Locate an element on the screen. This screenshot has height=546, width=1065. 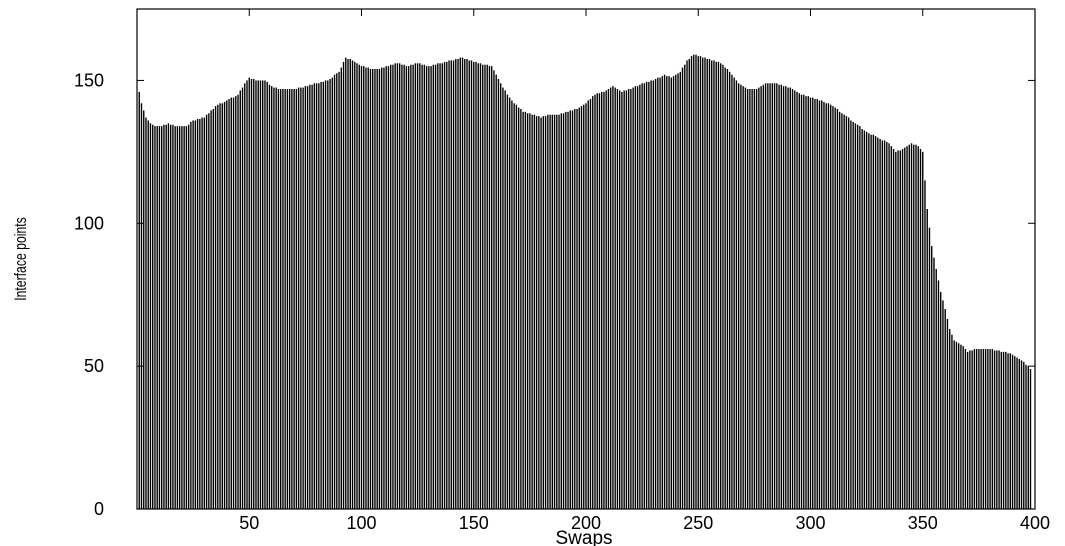
x-tick-label: 150 is located at coordinates (474, 523).